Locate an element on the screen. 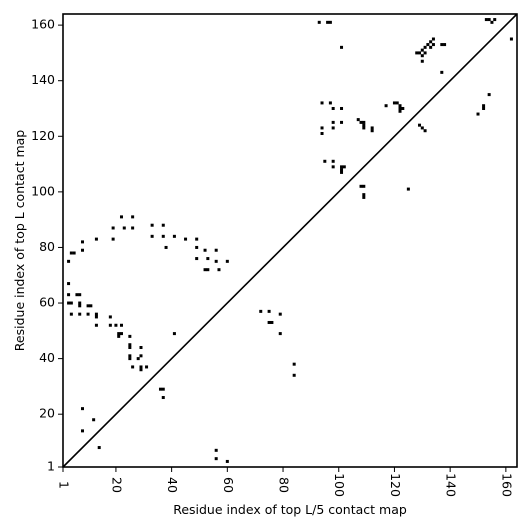 The height and width of the screenshot is (531, 531). x-tick-label: 100 is located at coordinates (339, 485).